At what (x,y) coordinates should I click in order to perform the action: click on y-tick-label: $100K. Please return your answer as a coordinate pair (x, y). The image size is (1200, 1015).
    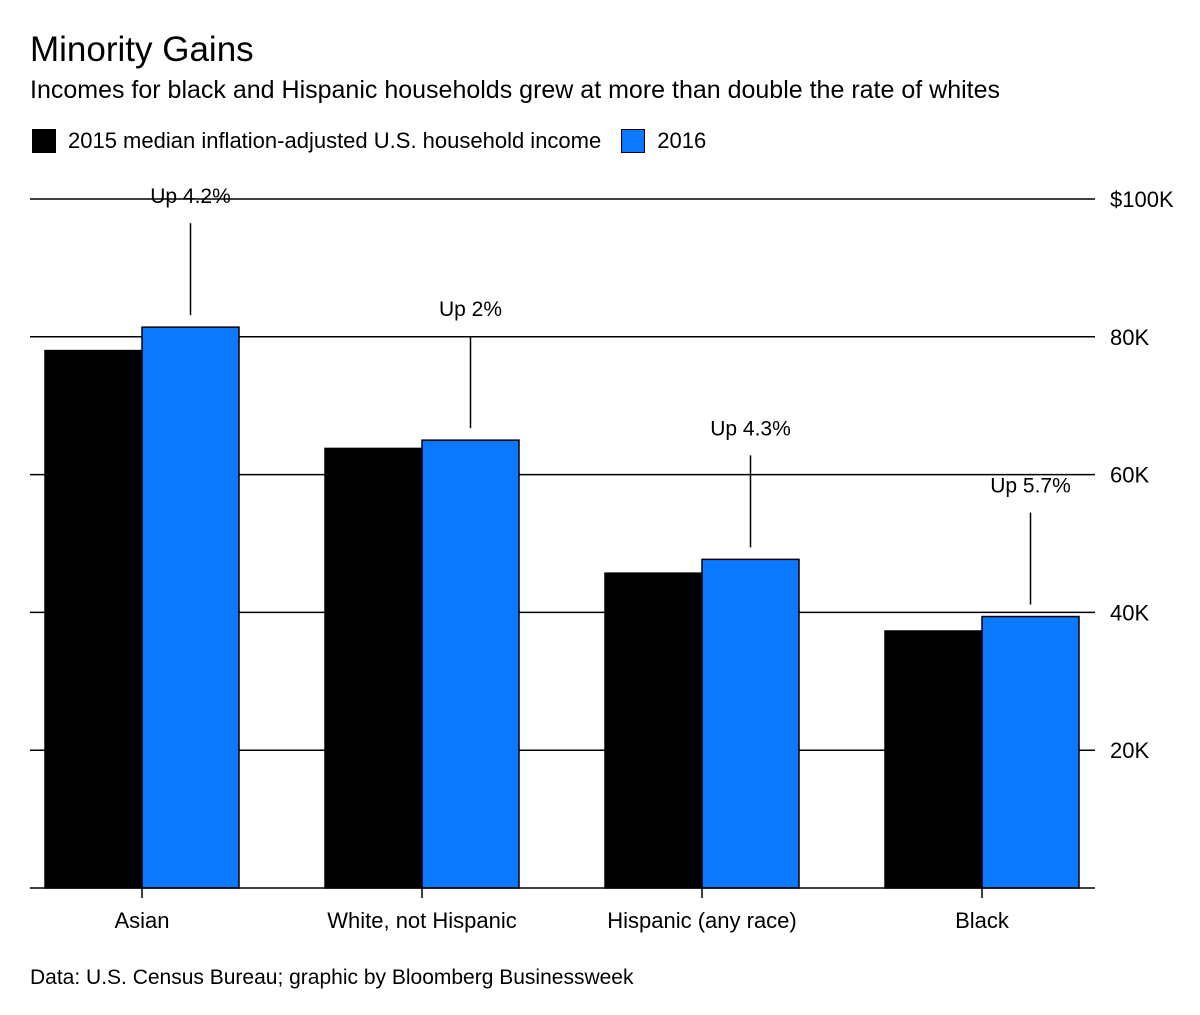
    Looking at the image, I should click on (1142, 199).